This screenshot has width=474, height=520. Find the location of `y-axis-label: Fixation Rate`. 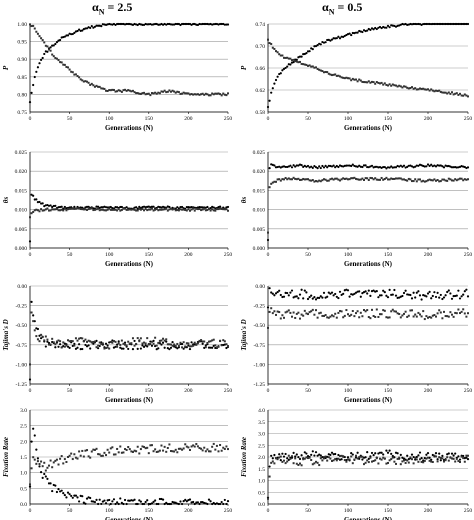

y-axis-label: Fixation Rate is located at coordinates (244, 457).